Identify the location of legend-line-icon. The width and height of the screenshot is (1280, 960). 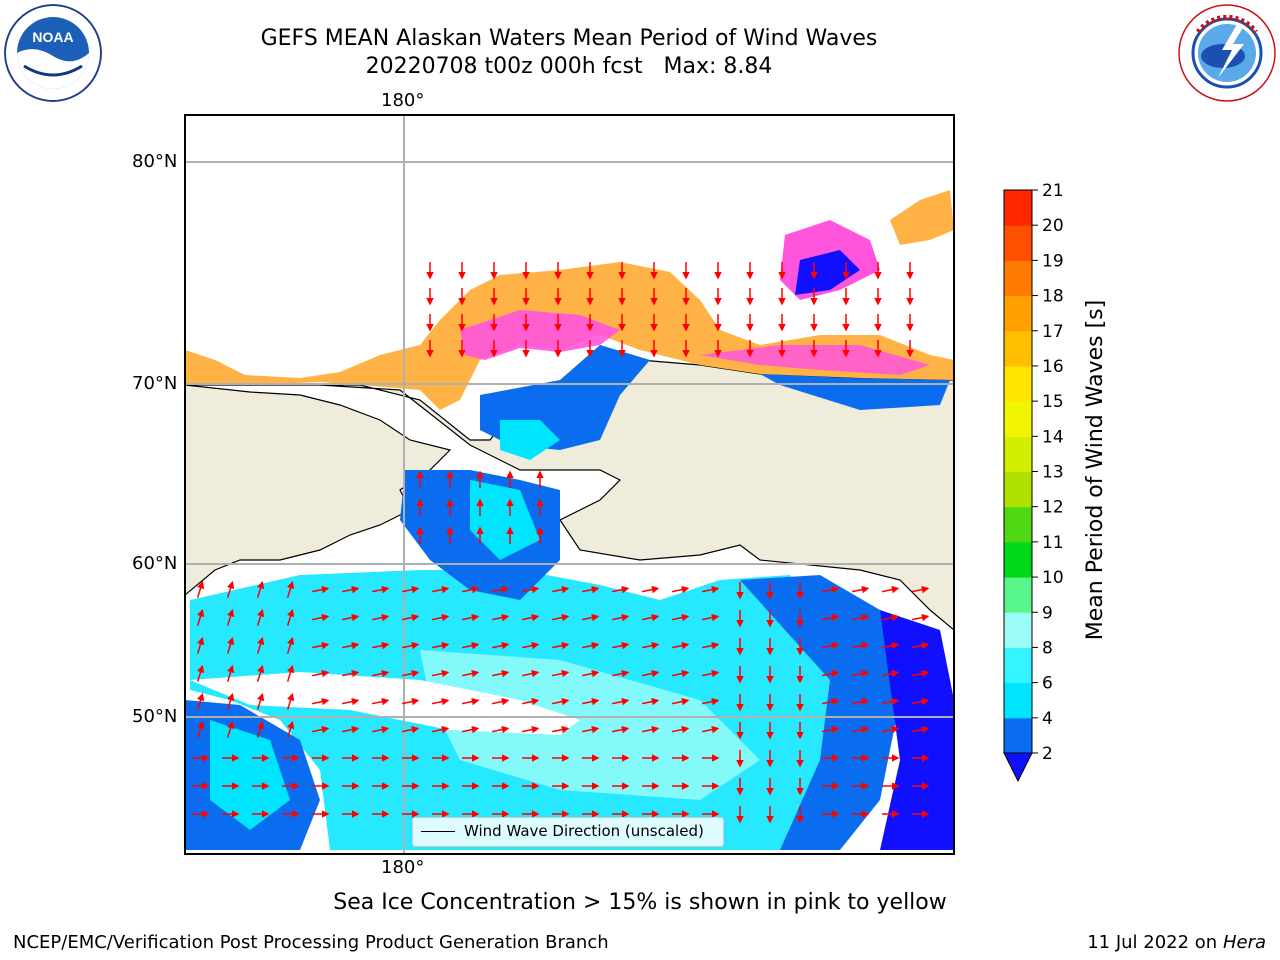
(438, 831).